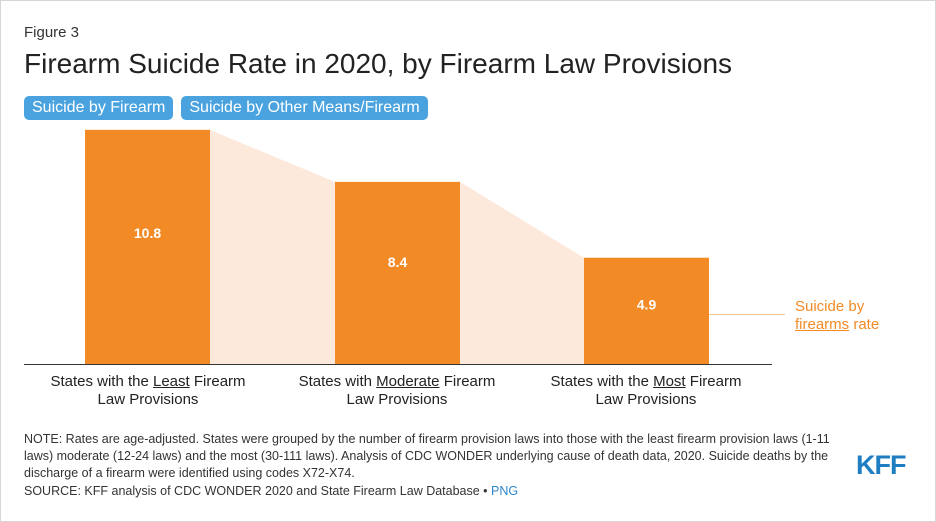  I want to click on svg-text: KFF, so click(881, 464).